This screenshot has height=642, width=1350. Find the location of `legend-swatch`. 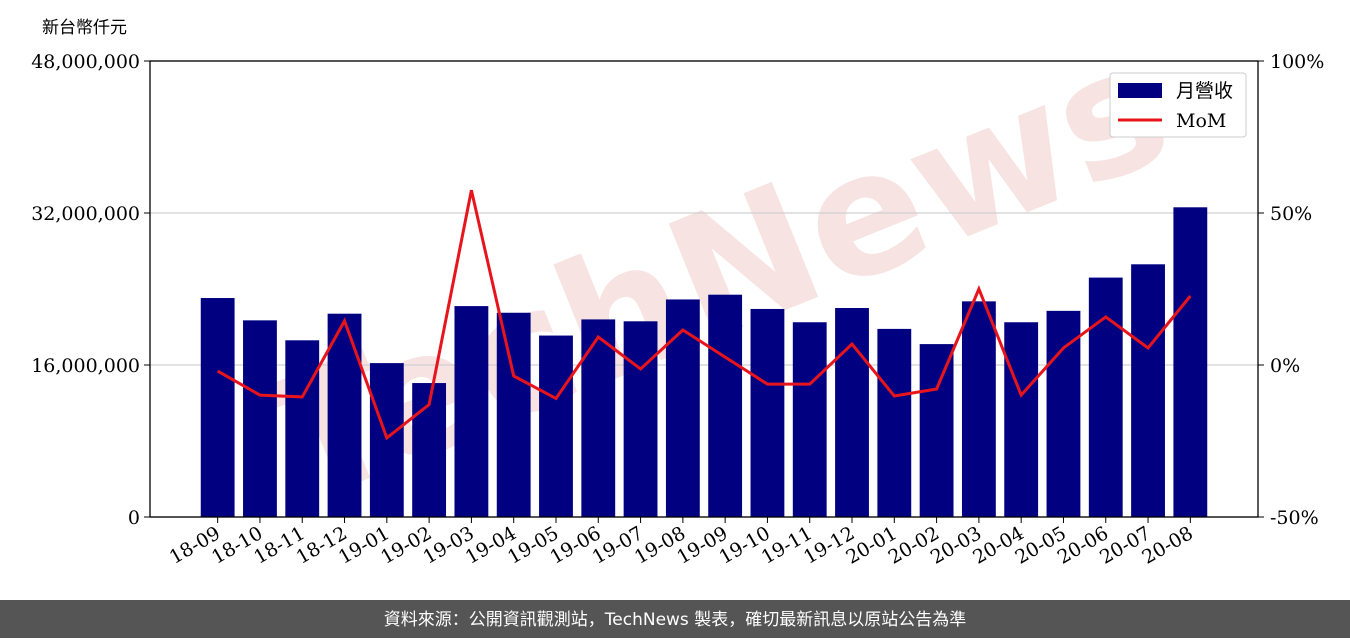

legend-swatch is located at coordinates (1140, 90).